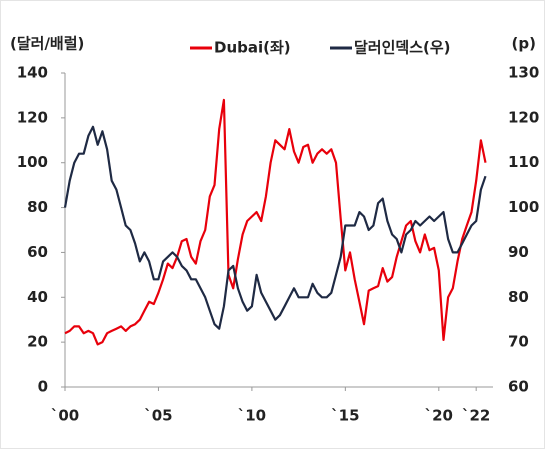 Image resolution: width=546 pixels, height=450 pixels. Describe the element at coordinates (518, 342) in the screenshot. I see `y2-tick-label: 70` at that location.